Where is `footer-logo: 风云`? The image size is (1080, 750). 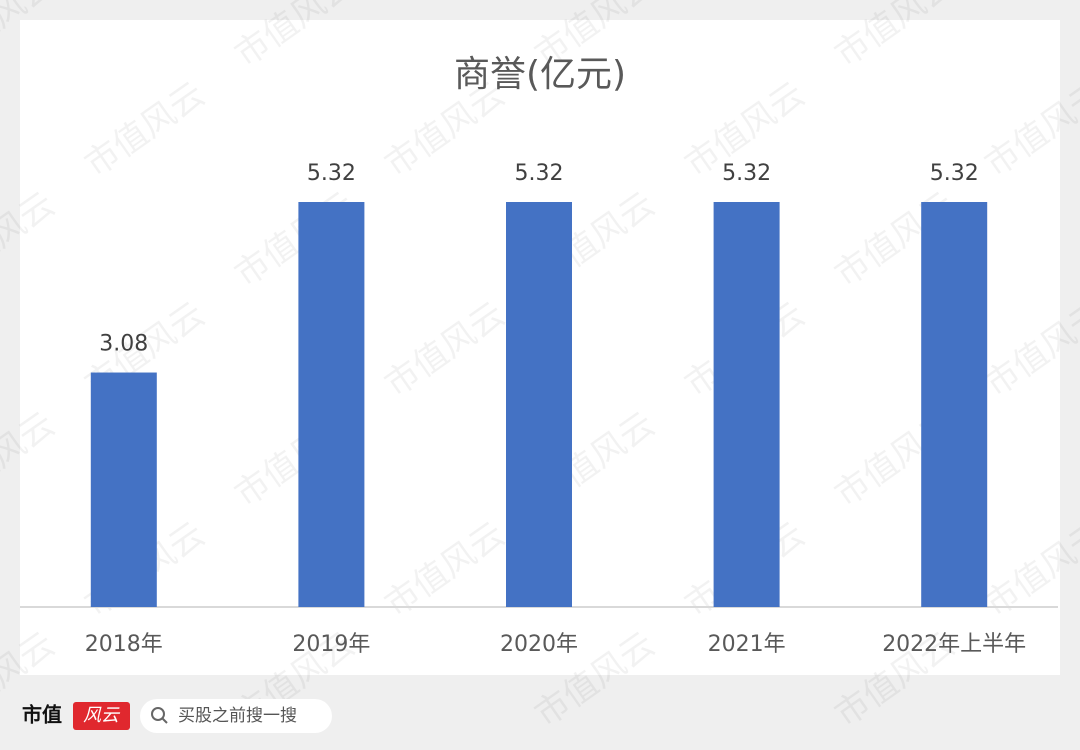
footer-logo: 风云 is located at coordinates (102, 715).